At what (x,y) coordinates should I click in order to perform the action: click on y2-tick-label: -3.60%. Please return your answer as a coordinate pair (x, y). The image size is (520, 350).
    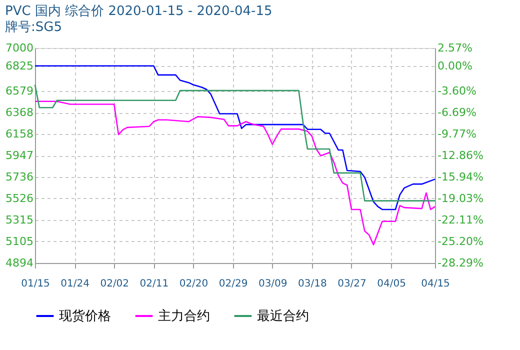
    Looking at the image, I should click on (457, 91).